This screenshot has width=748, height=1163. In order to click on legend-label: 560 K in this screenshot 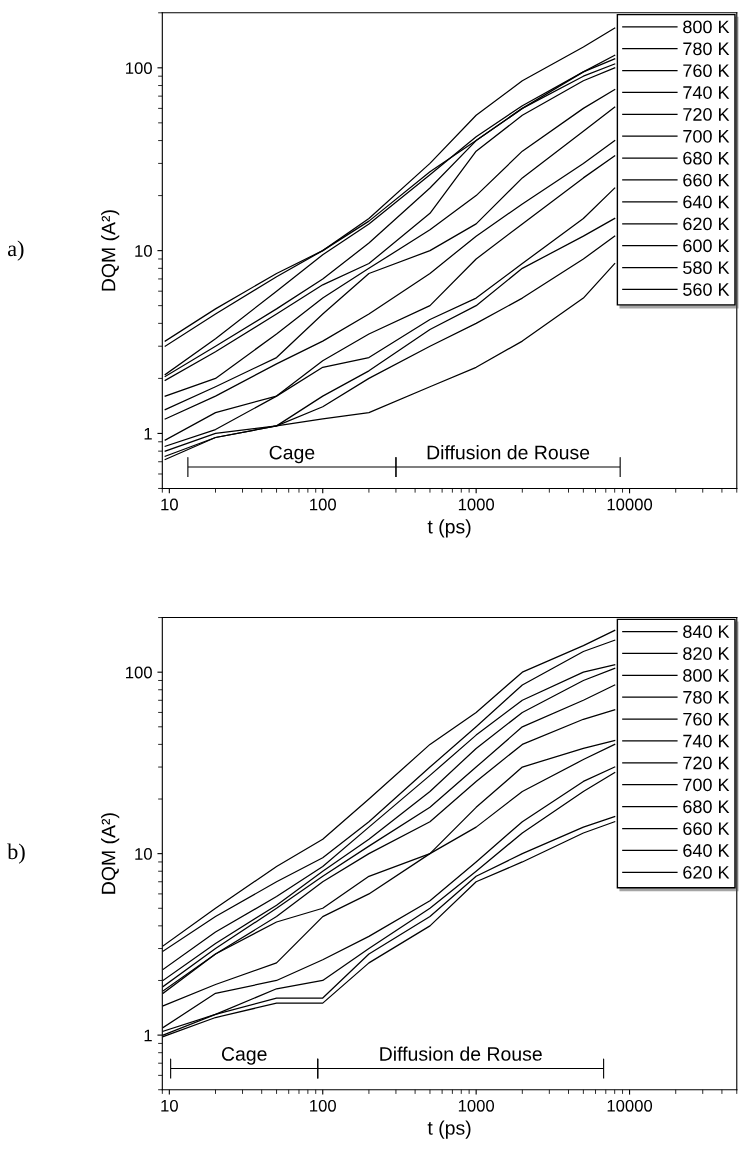, I will do `click(706, 289)`.